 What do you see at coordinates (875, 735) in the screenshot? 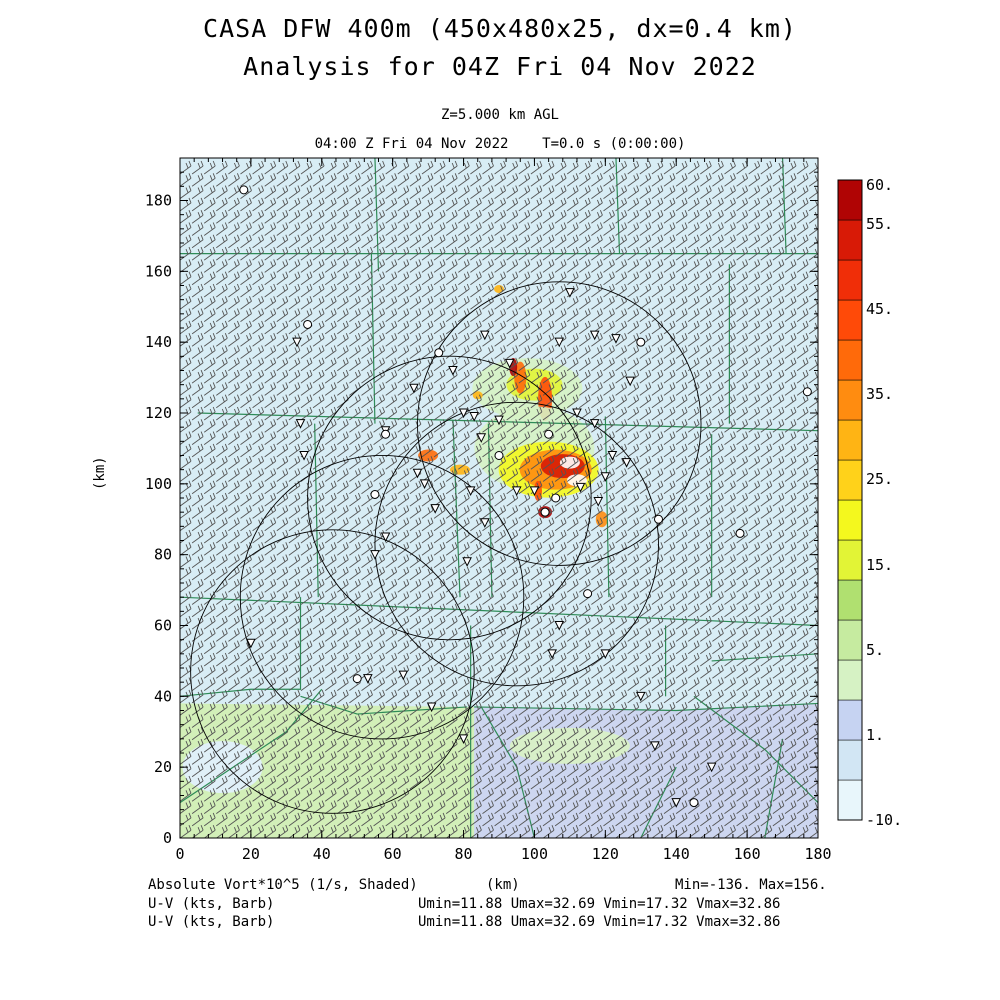
I see `colorbar-label: 1.` at bounding box center [875, 735].